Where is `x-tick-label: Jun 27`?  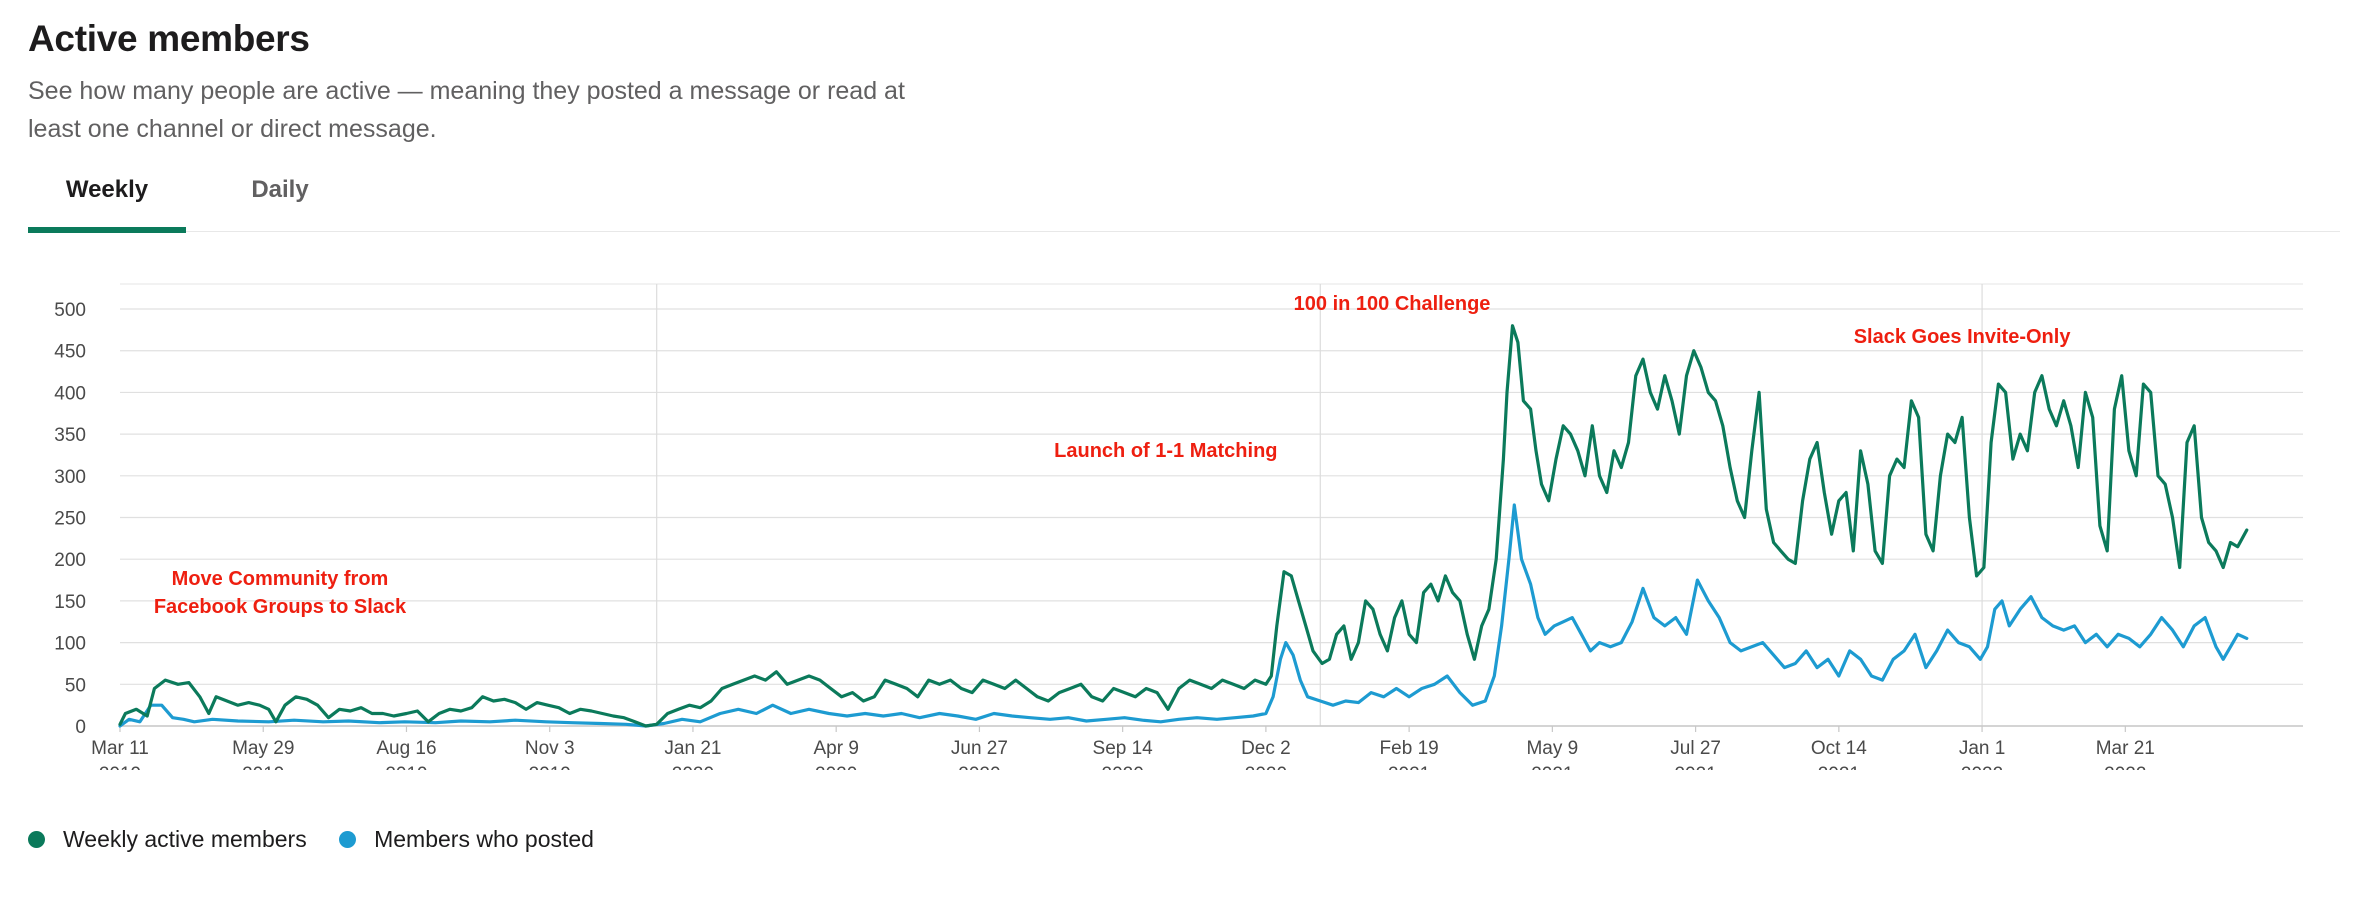 x-tick-label: Jun 27 is located at coordinates (979, 748).